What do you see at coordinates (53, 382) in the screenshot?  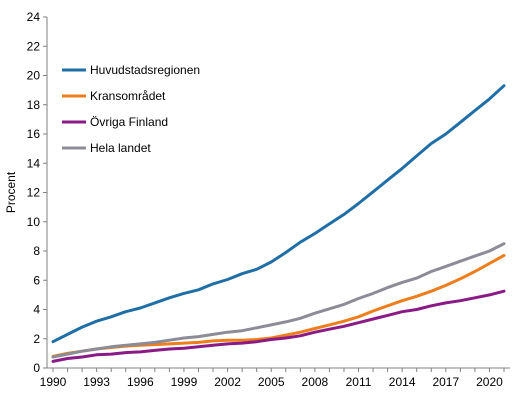 I see `x-tick-label: 1990` at bounding box center [53, 382].